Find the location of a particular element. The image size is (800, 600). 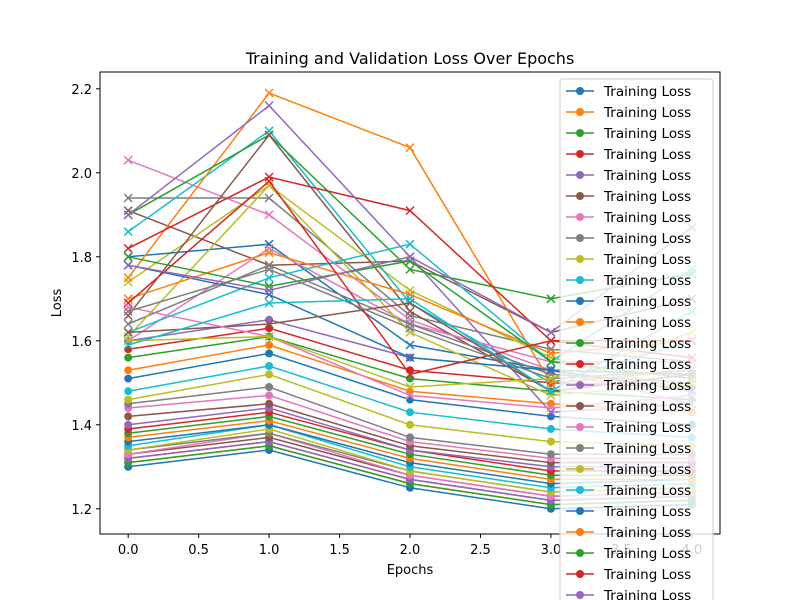

y-tick-label: 2.2 is located at coordinates (81, 90).